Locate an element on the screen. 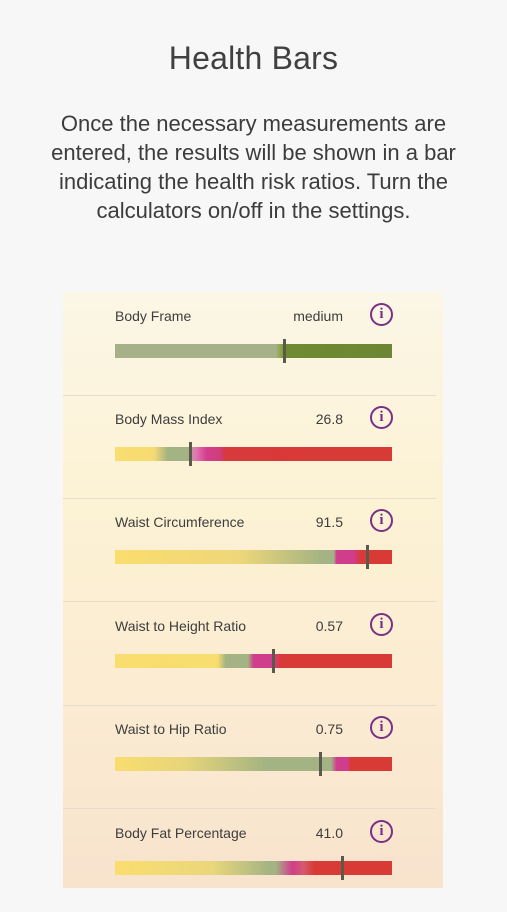 The image size is (507, 912). metric-value: 41.0 is located at coordinates (329, 833).